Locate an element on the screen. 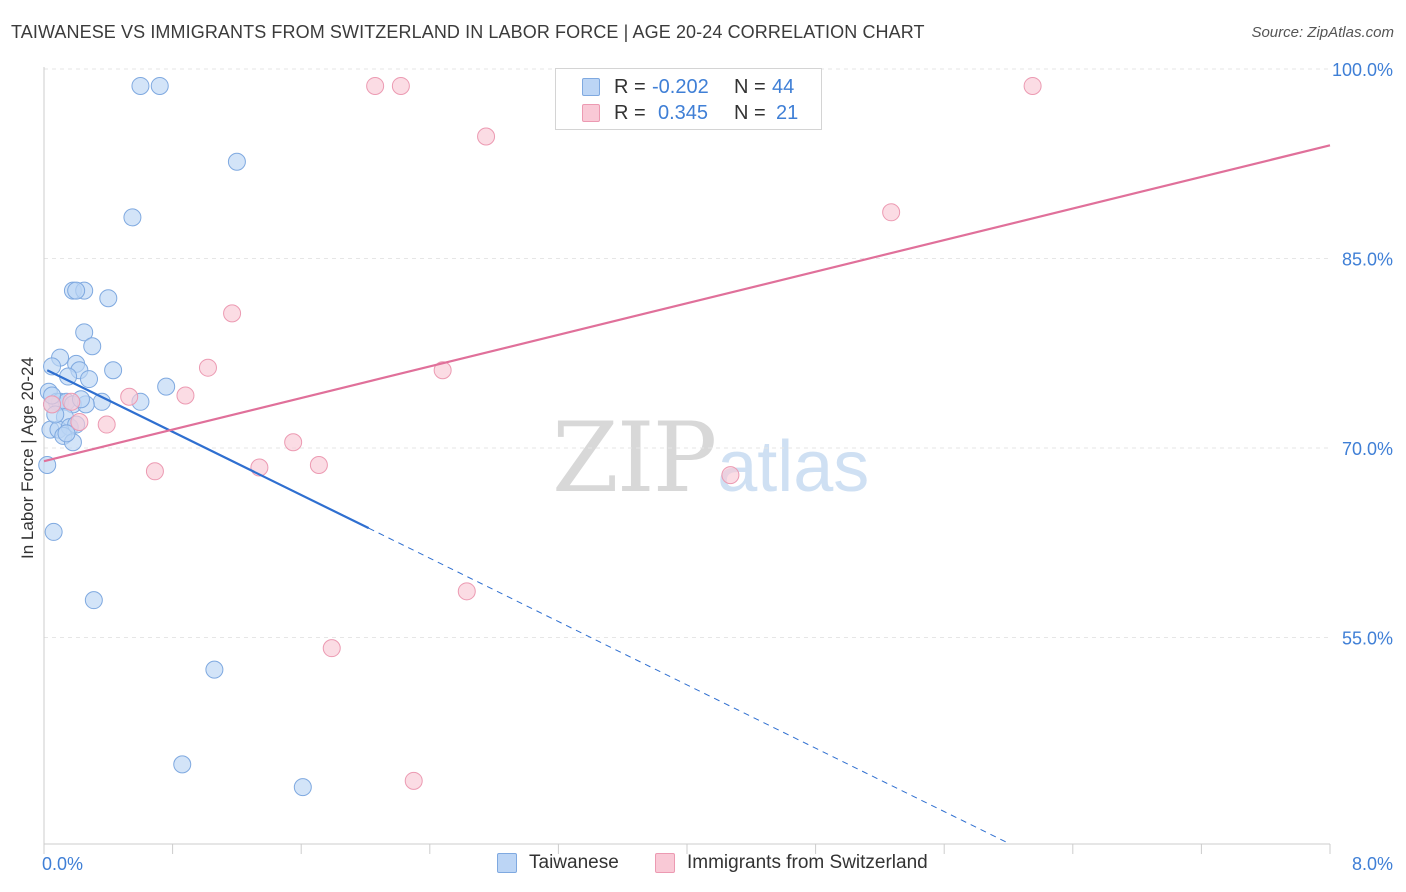 Image resolution: width=1406 pixels, height=892 pixels. y-tick-label: 70.0% is located at coordinates (1367, 449).